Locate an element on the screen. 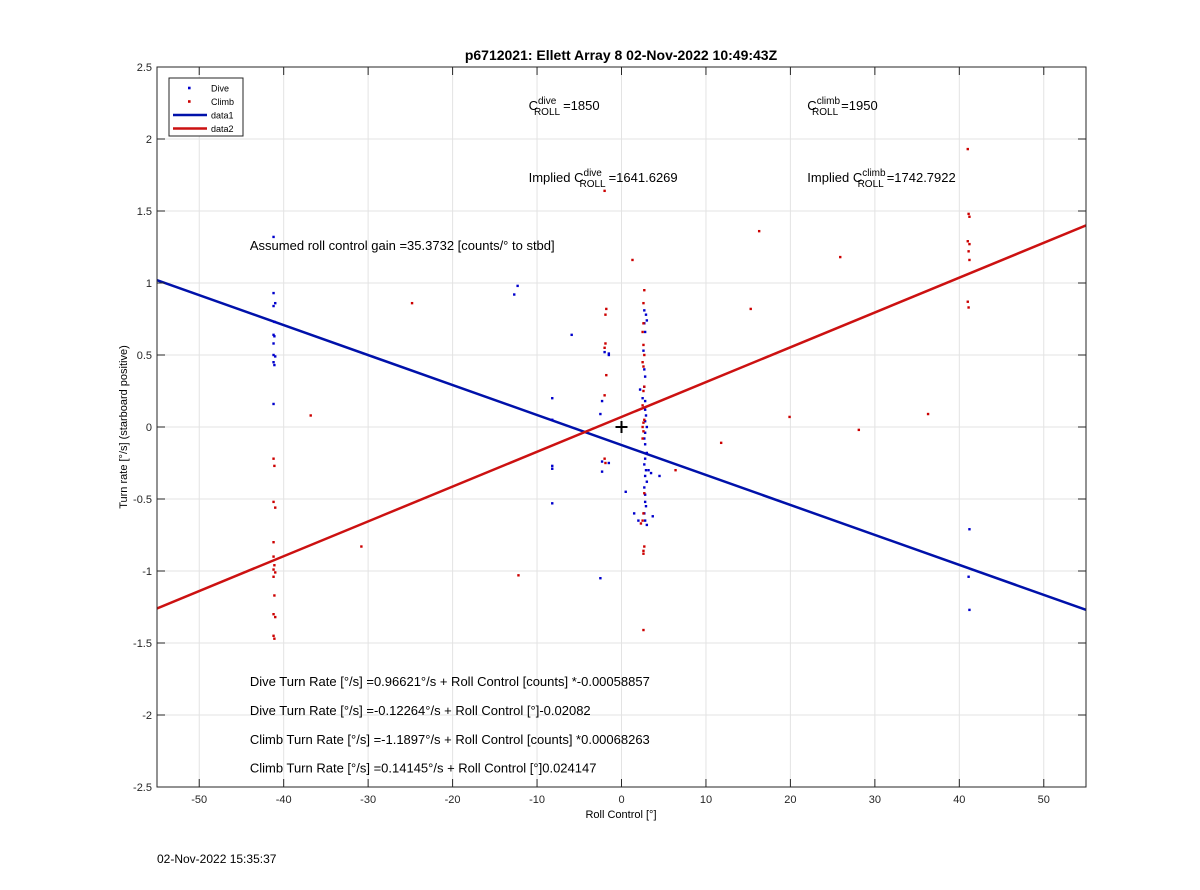 Image resolution: width=1200 pixels, height=890 pixels. legend-box is located at coordinates (206, 107).